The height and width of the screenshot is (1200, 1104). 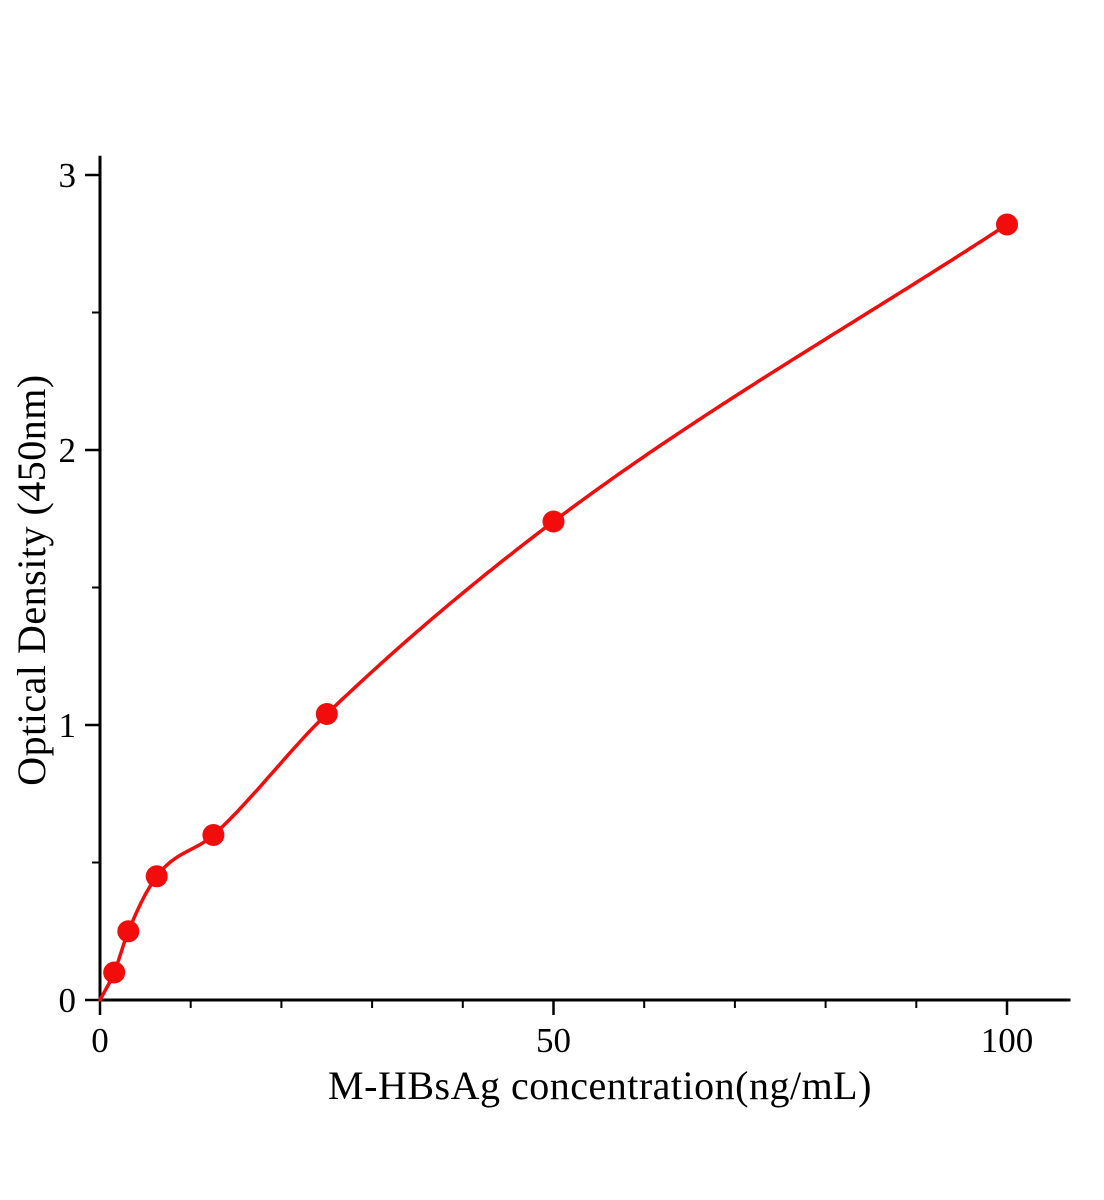 I want to click on y-tick-label: 3, so click(x=68, y=175).